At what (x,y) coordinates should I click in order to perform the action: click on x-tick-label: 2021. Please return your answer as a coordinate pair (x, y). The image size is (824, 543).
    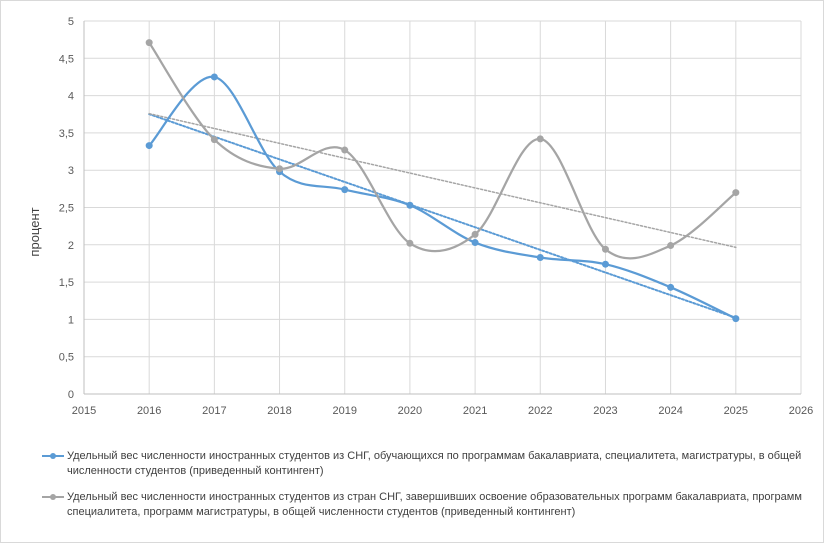
    Looking at the image, I should click on (475, 411).